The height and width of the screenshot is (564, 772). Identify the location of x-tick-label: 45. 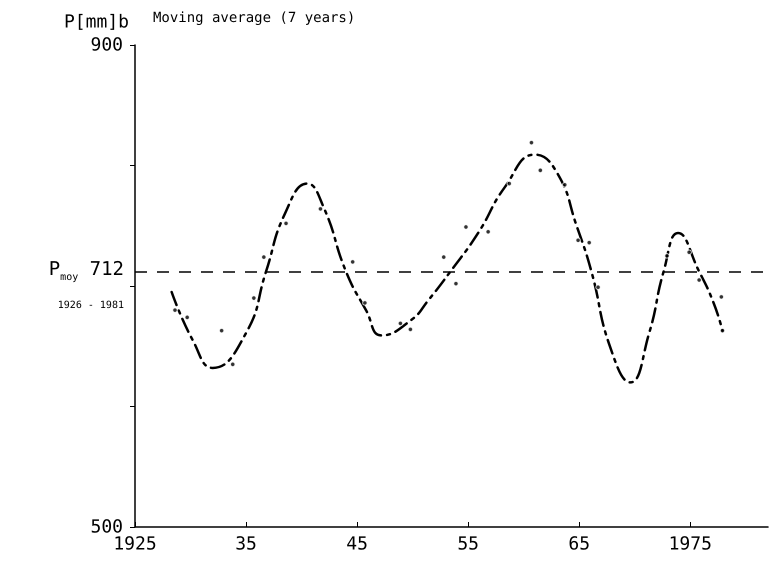
(357, 544).